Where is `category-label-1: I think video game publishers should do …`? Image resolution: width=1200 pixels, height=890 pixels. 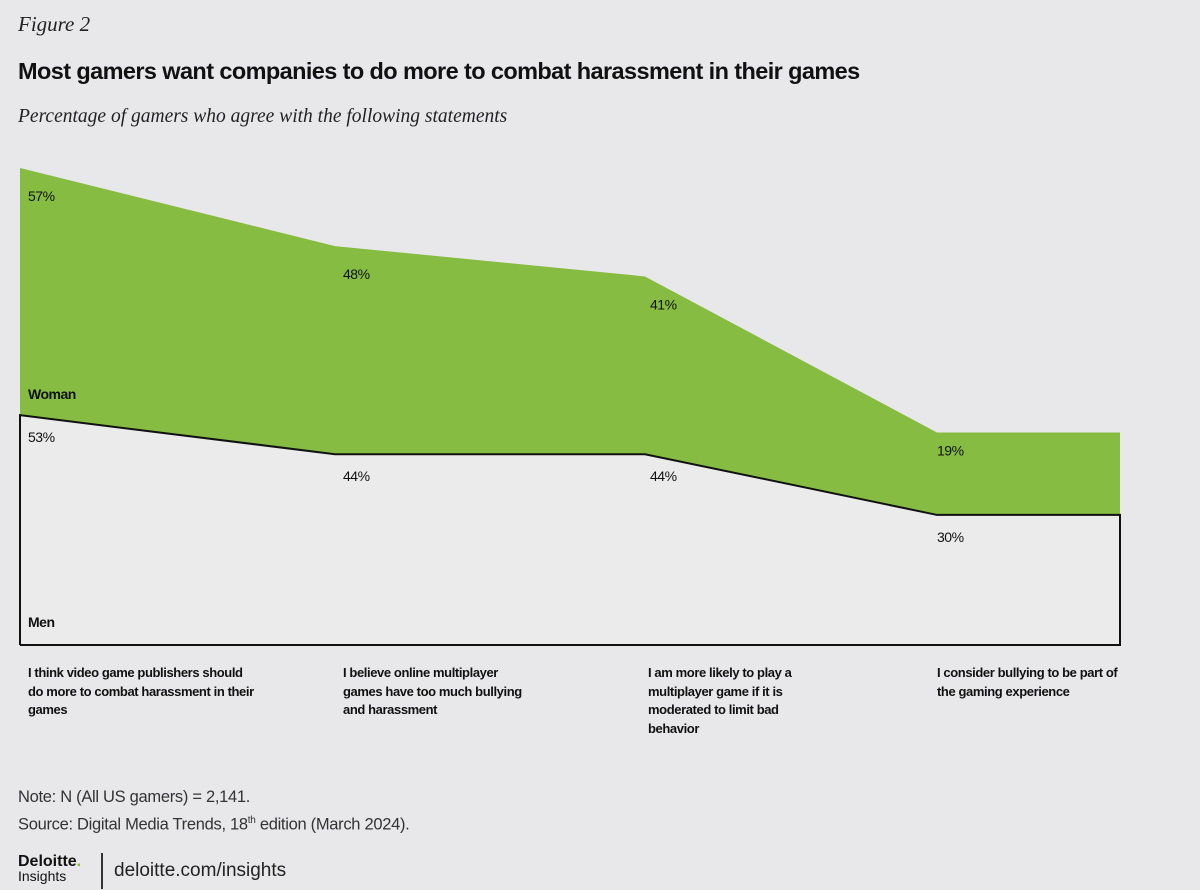 category-label-1: I think video game publishers should do … is located at coordinates (141, 691).